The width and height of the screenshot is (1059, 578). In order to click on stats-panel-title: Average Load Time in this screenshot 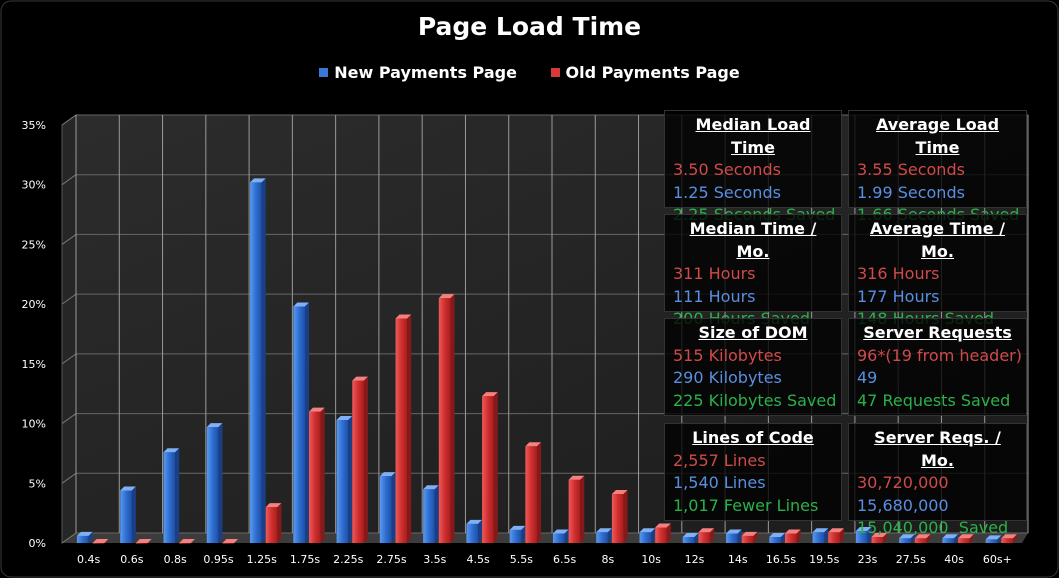, I will do `click(937, 136)`.